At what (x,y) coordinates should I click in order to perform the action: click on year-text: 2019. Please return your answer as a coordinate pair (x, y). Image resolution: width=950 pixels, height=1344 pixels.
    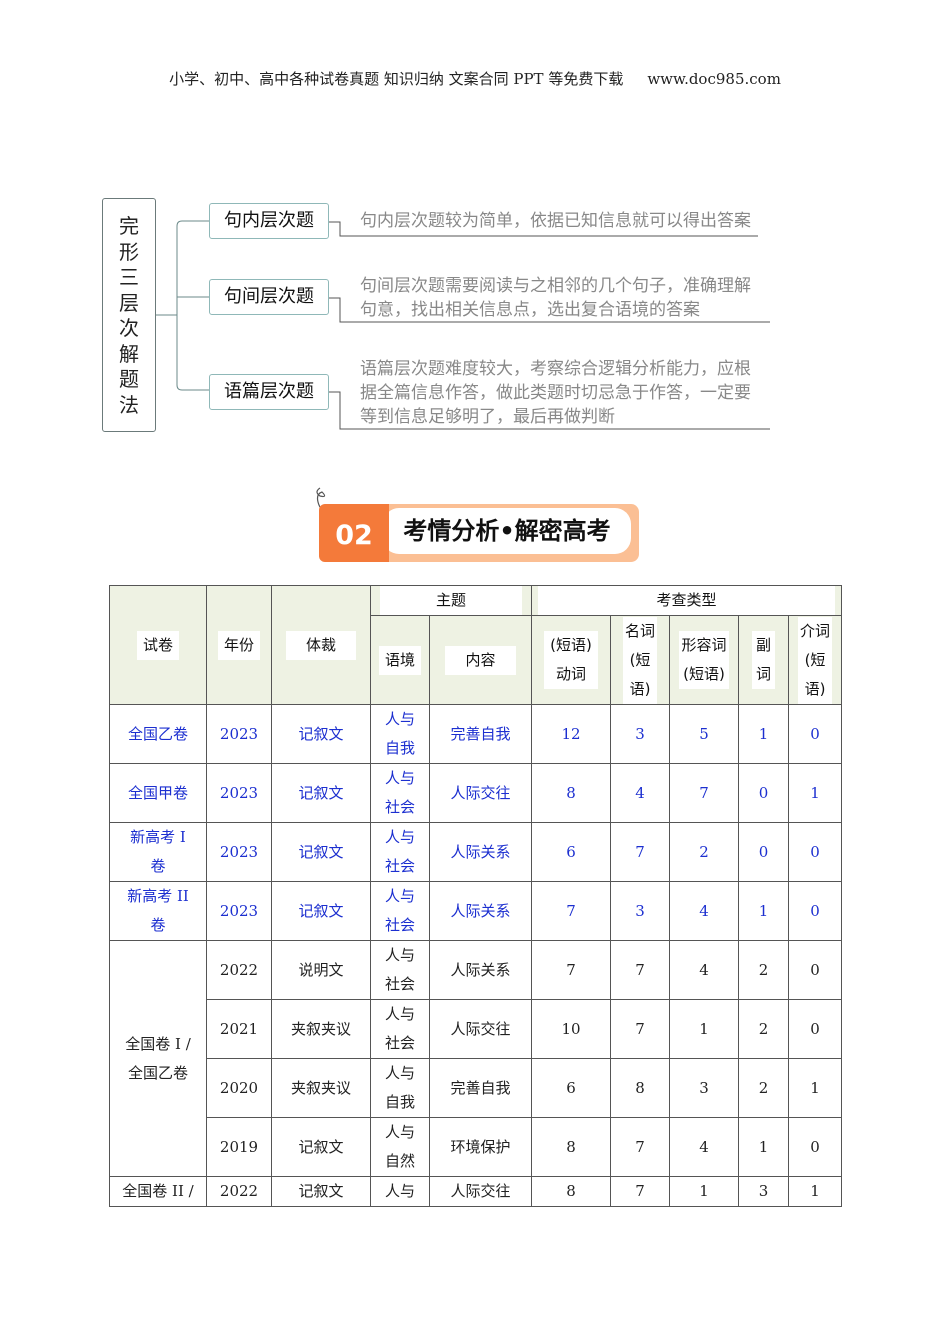
    Looking at the image, I should click on (239, 1146).